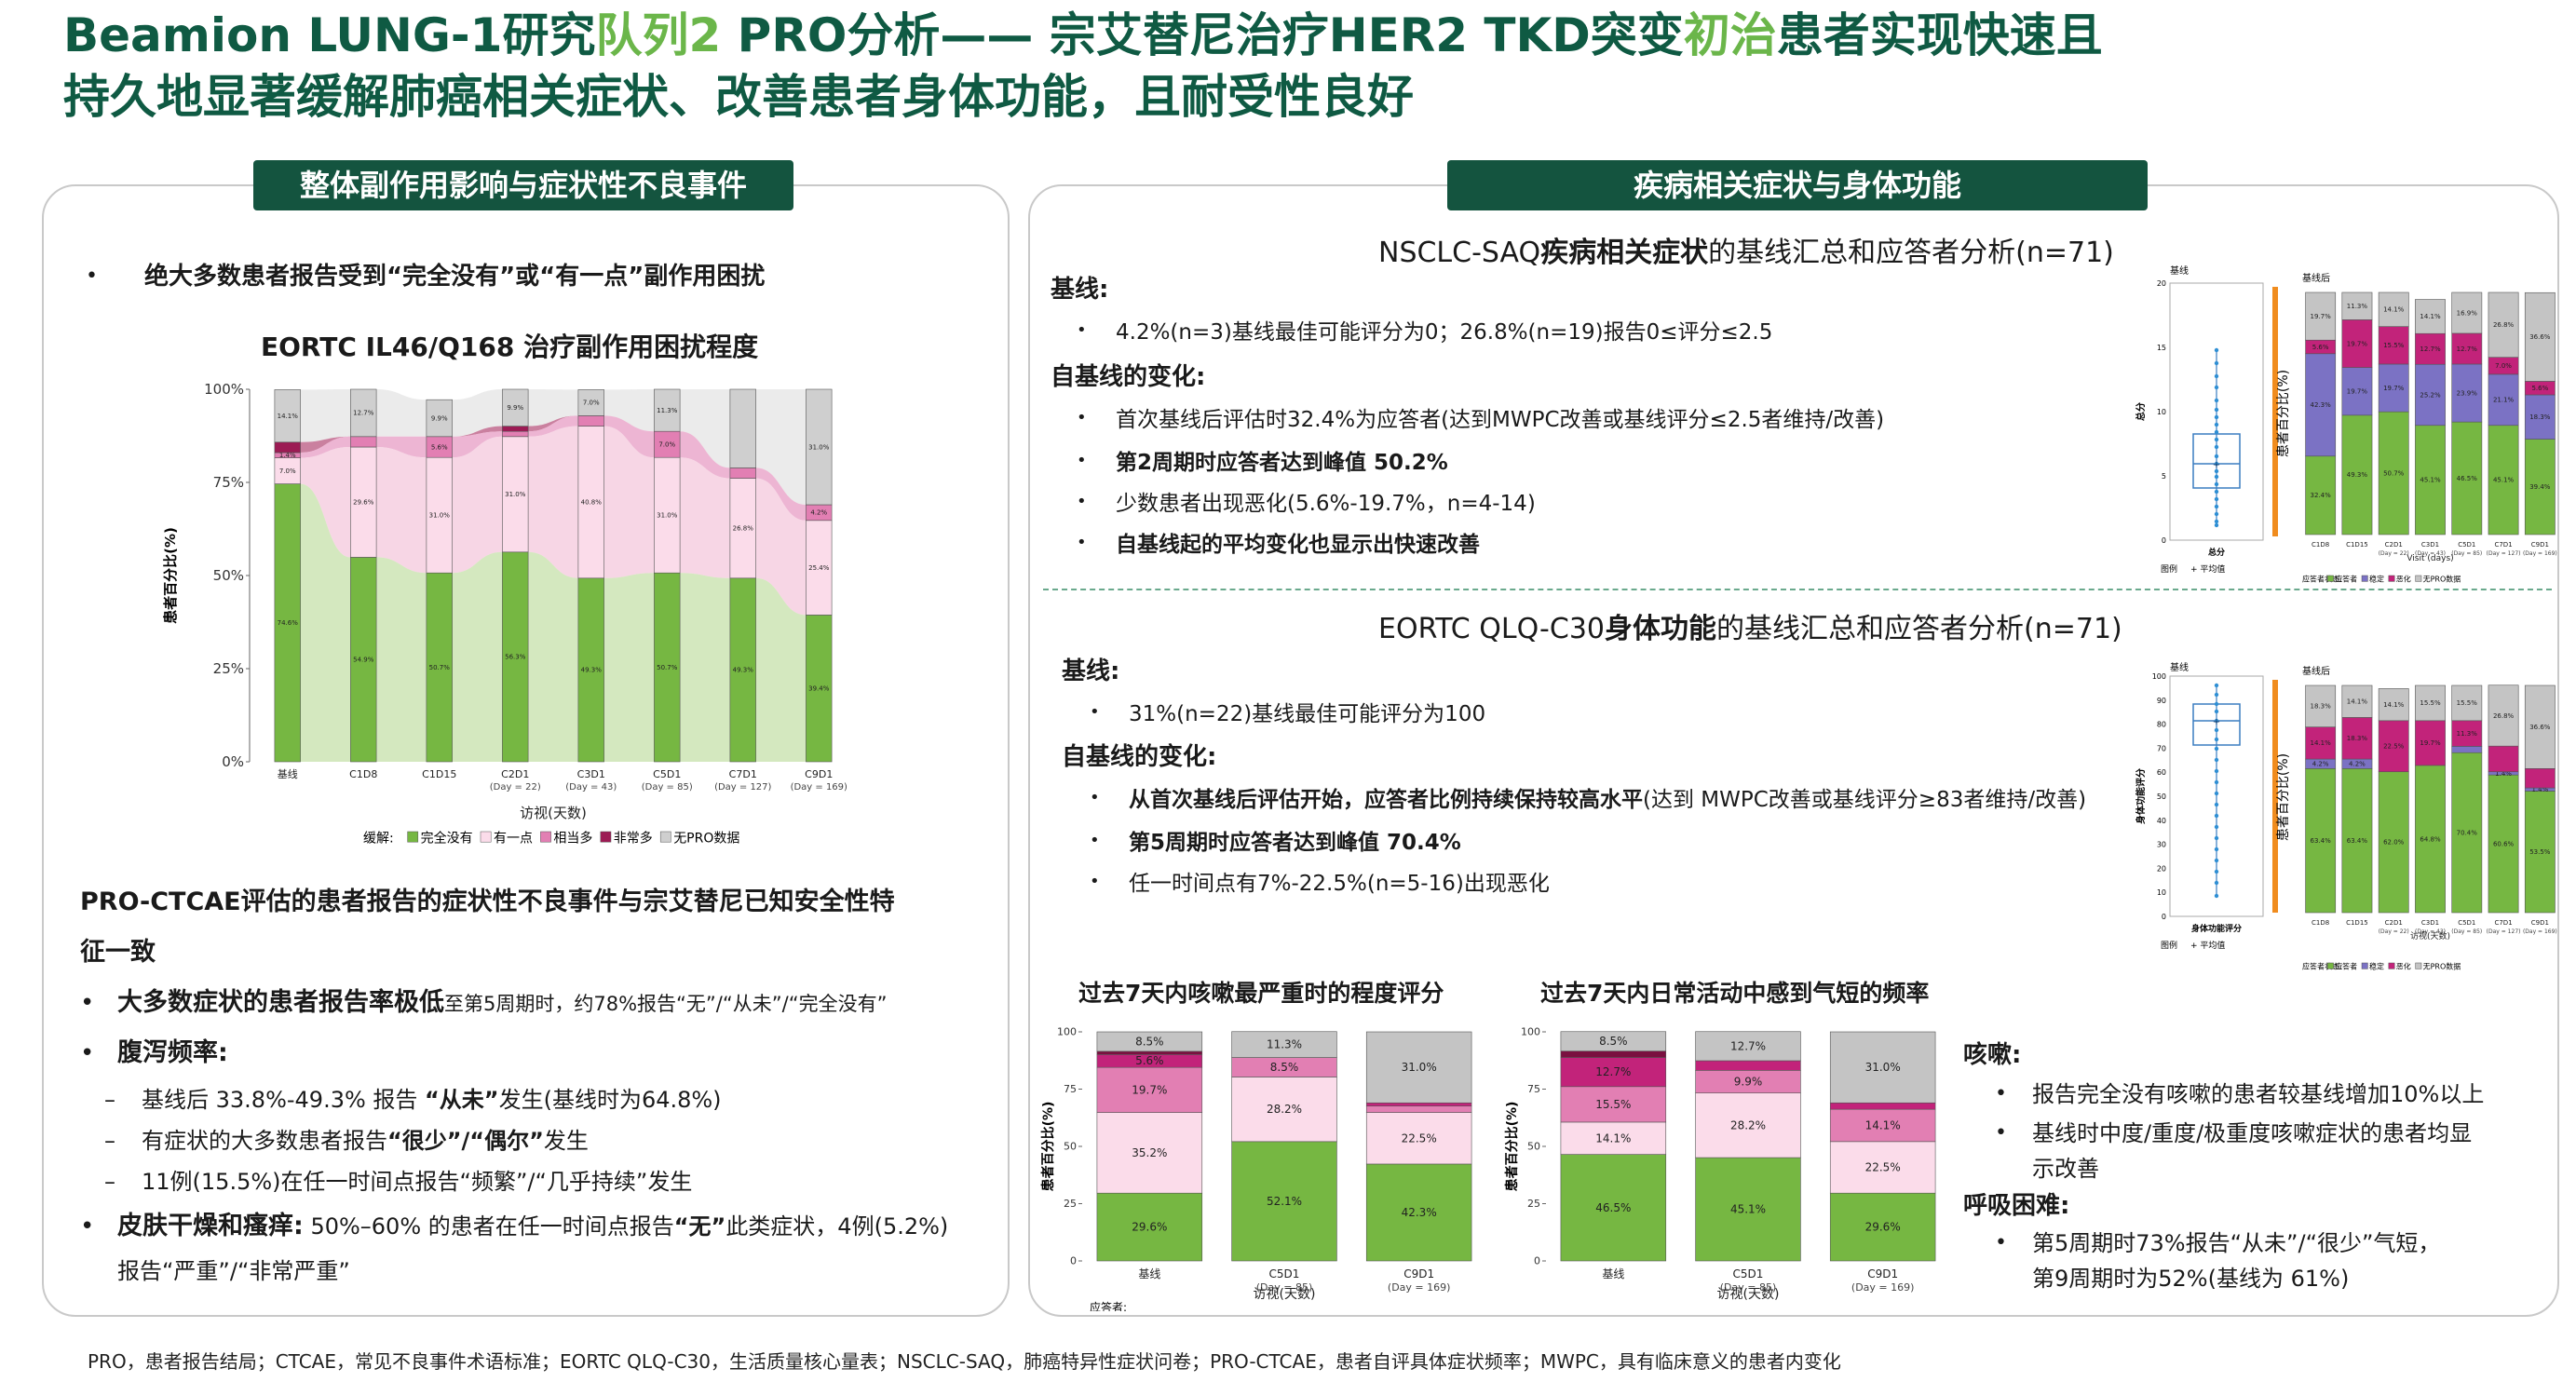 Image resolution: width=2576 pixels, height=1382 pixels. I want to click on cough-chart-title: 过去7天内咳嗽最严重时的程度评分, so click(1261, 993).